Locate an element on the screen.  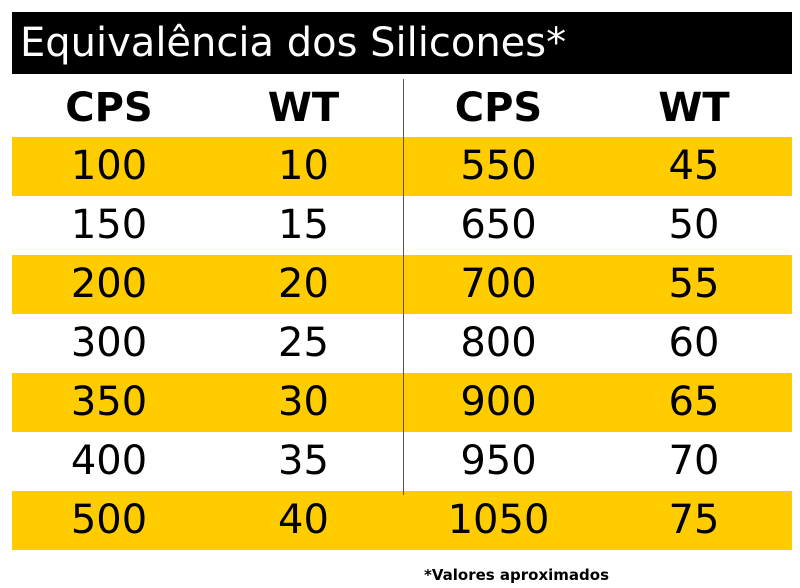
table-row: 350 30 900 65 is located at coordinates (402, 402).